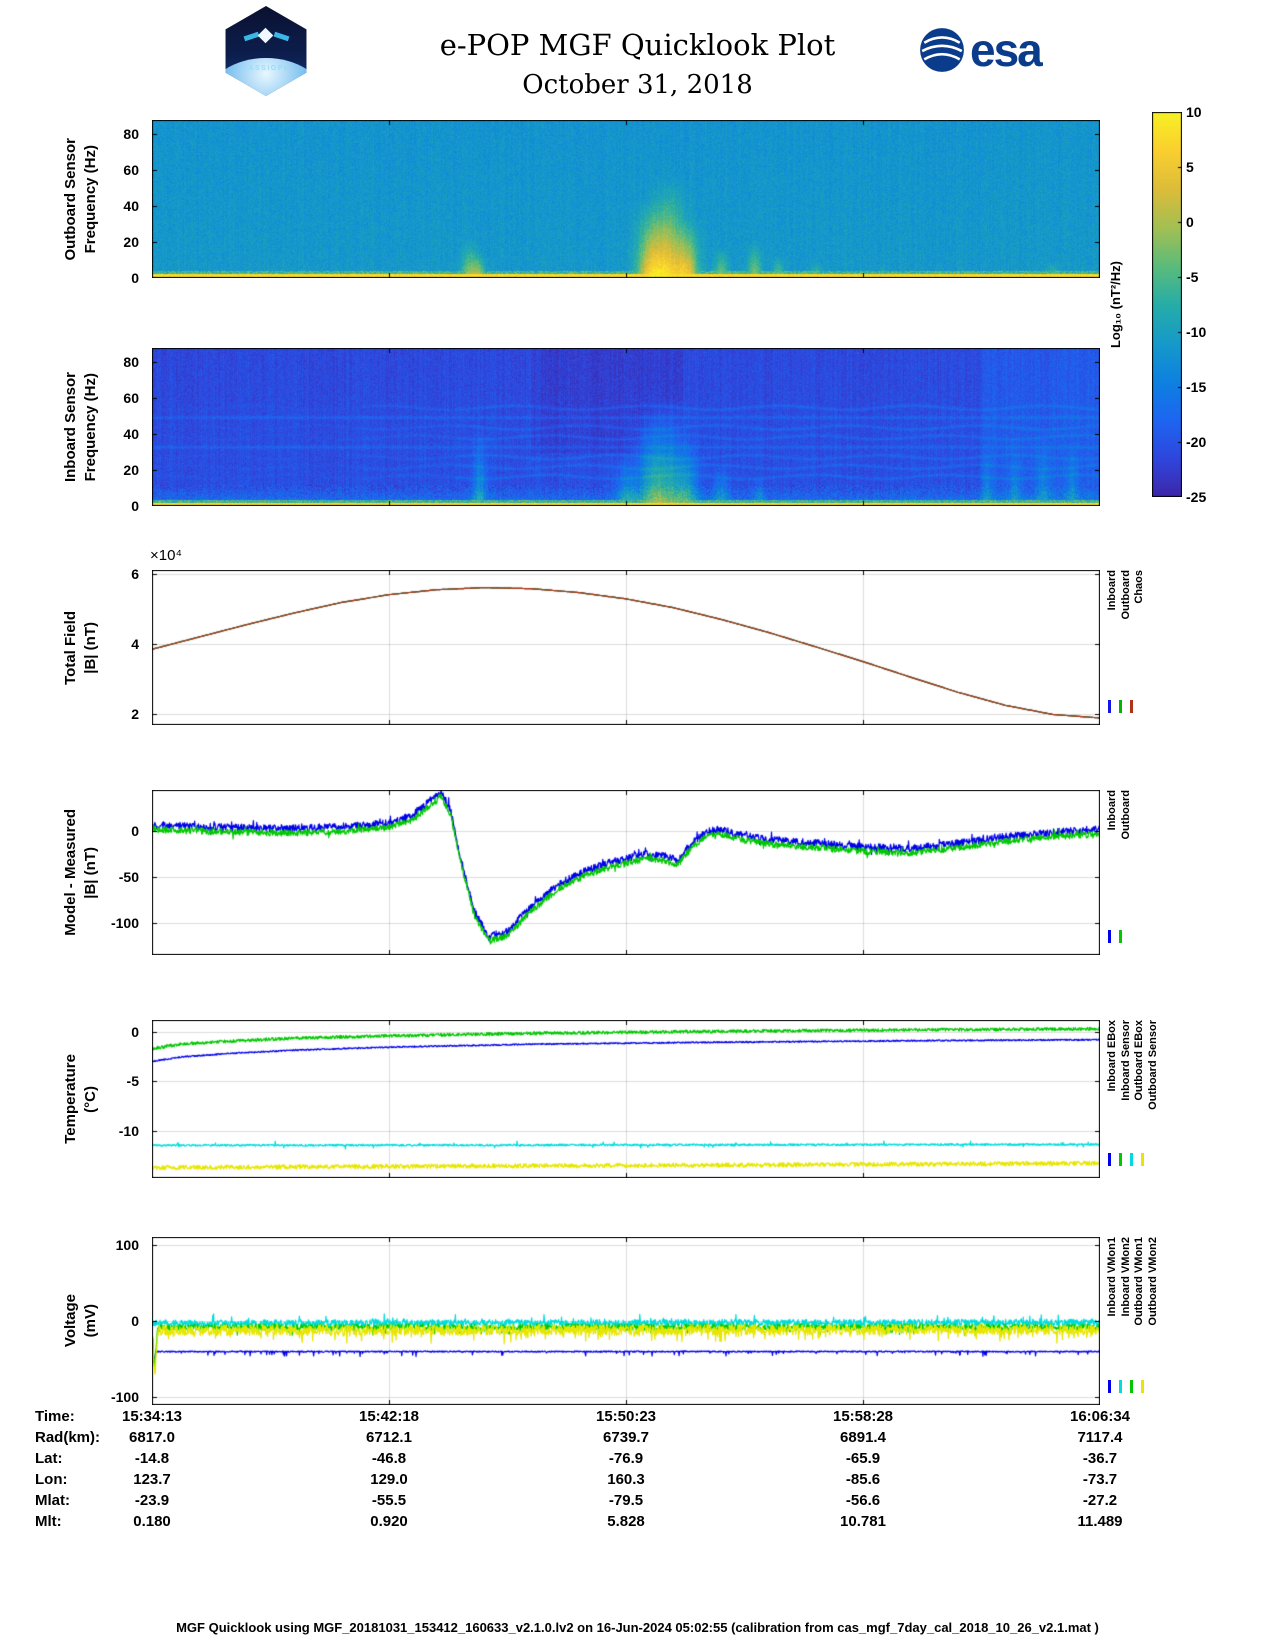 The image size is (1275, 1650). What do you see at coordinates (152, 1416) in the screenshot?
I see `ephemeris-value: 15:34:13` at bounding box center [152, 1416].